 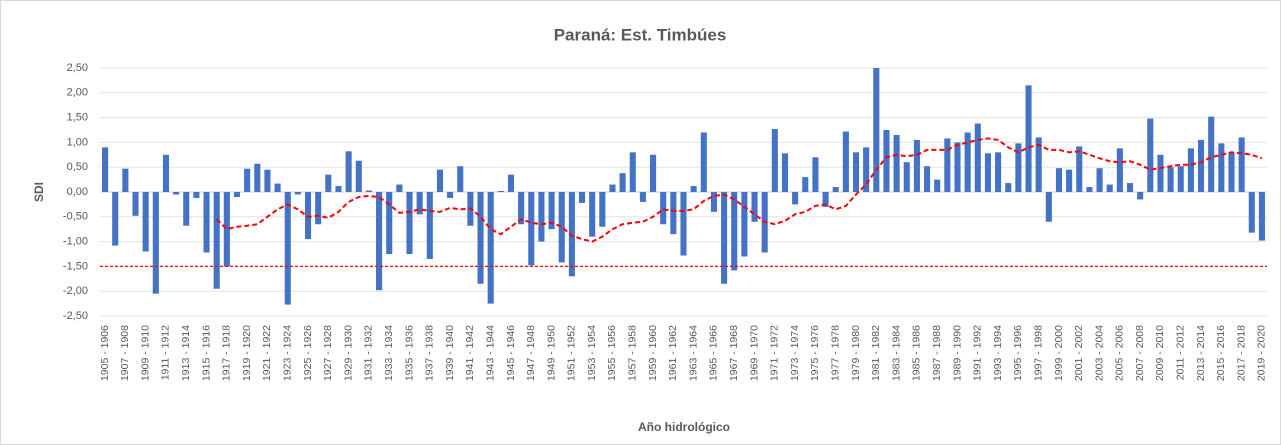 What do you see at coordinates (693, 353) in the screenshot?
I see `x-tick-label: 1963 - 1964` at bounding box center [693, 353].